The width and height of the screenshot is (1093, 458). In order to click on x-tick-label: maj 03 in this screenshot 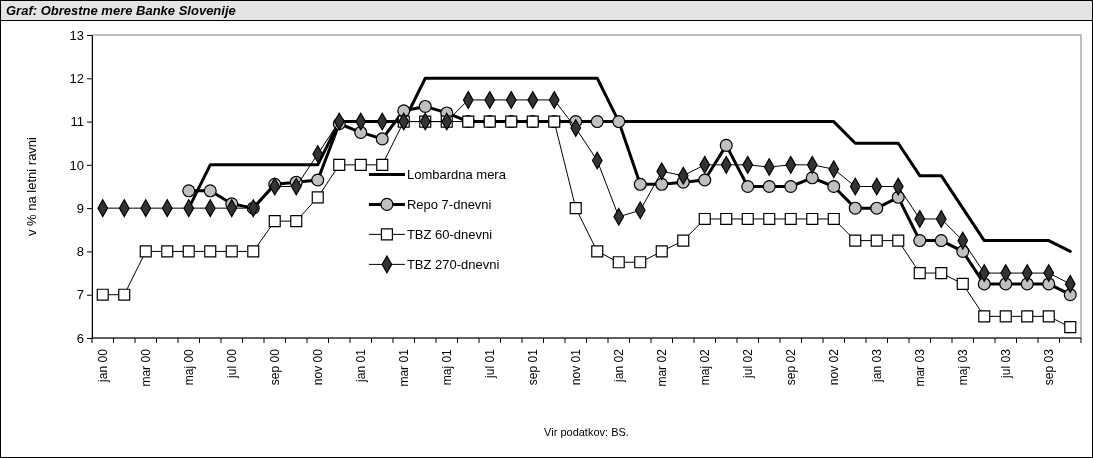, I will do `click(963, 367)`.